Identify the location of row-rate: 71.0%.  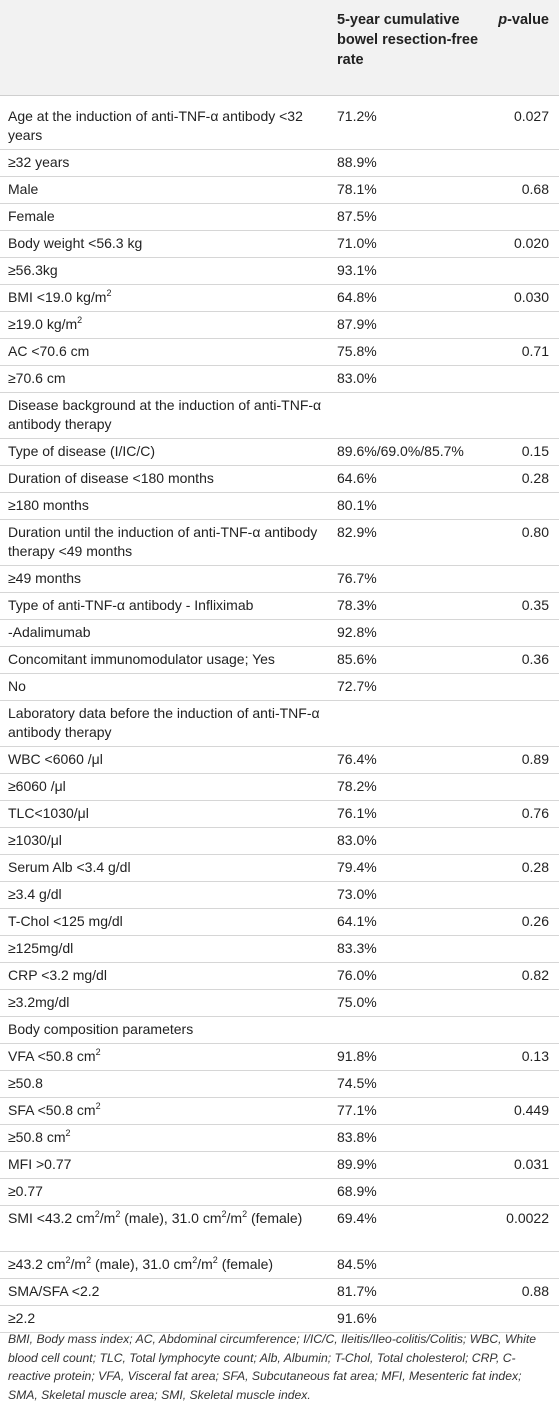
(357, 243).